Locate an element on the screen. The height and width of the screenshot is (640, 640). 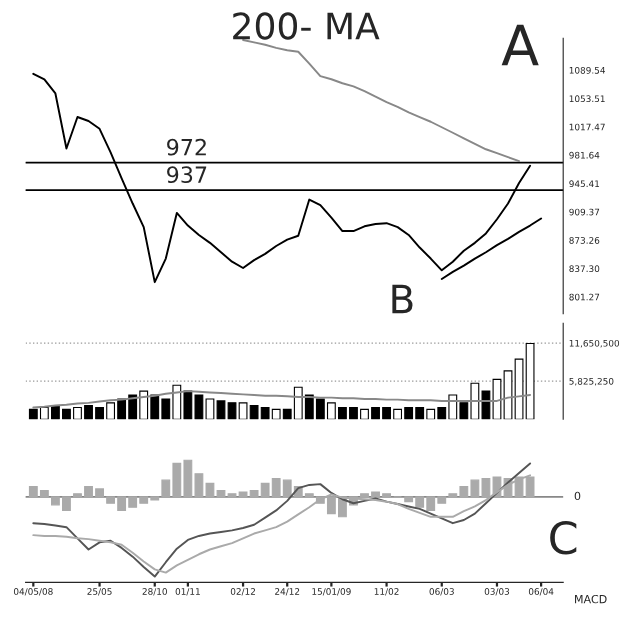
annotation: A is located at coordinates (520, 45).